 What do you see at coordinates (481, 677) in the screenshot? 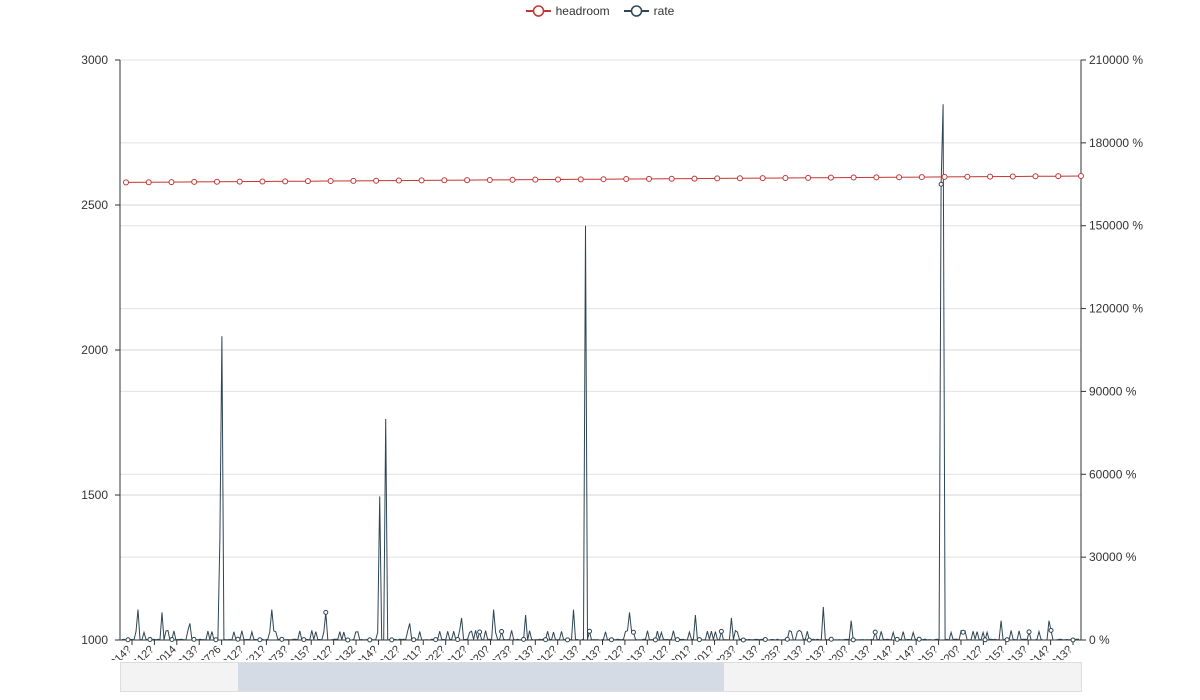
I see `data-zoom-window` at bounding box center [481, 677].